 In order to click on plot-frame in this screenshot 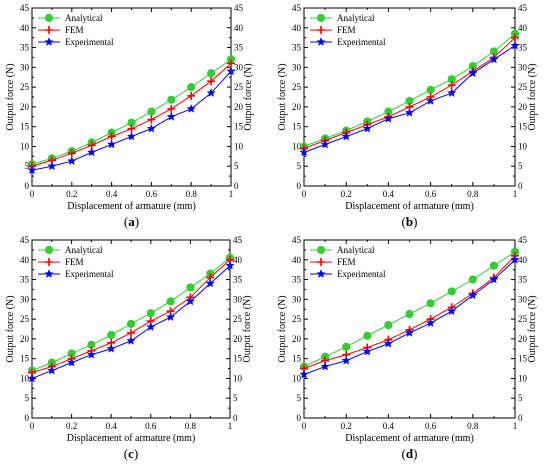, I will do `click(131, 97)`.